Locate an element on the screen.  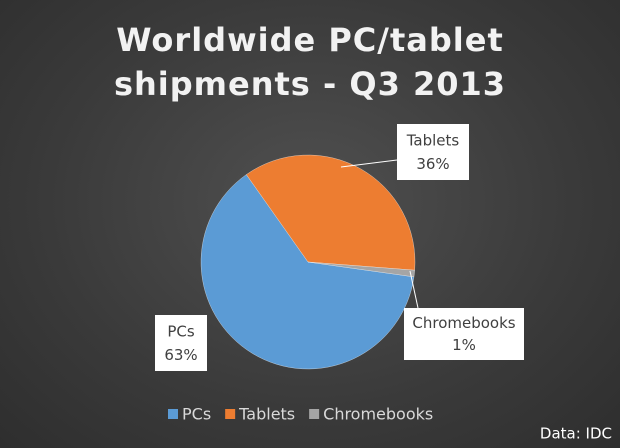
data-label-value: 1% is located at coordinates (464, 345).